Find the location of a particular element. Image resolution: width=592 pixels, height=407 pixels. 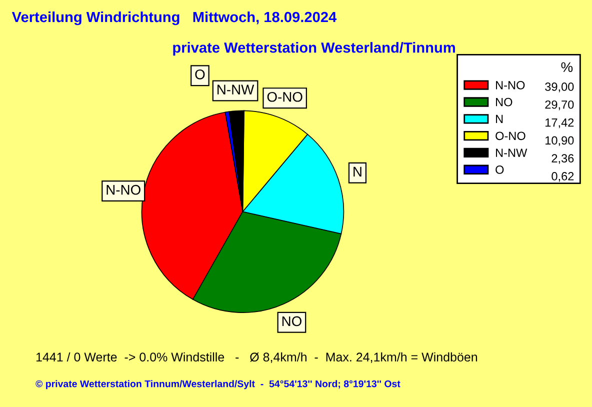

slice-label: N is located at coordinates (358, 171).